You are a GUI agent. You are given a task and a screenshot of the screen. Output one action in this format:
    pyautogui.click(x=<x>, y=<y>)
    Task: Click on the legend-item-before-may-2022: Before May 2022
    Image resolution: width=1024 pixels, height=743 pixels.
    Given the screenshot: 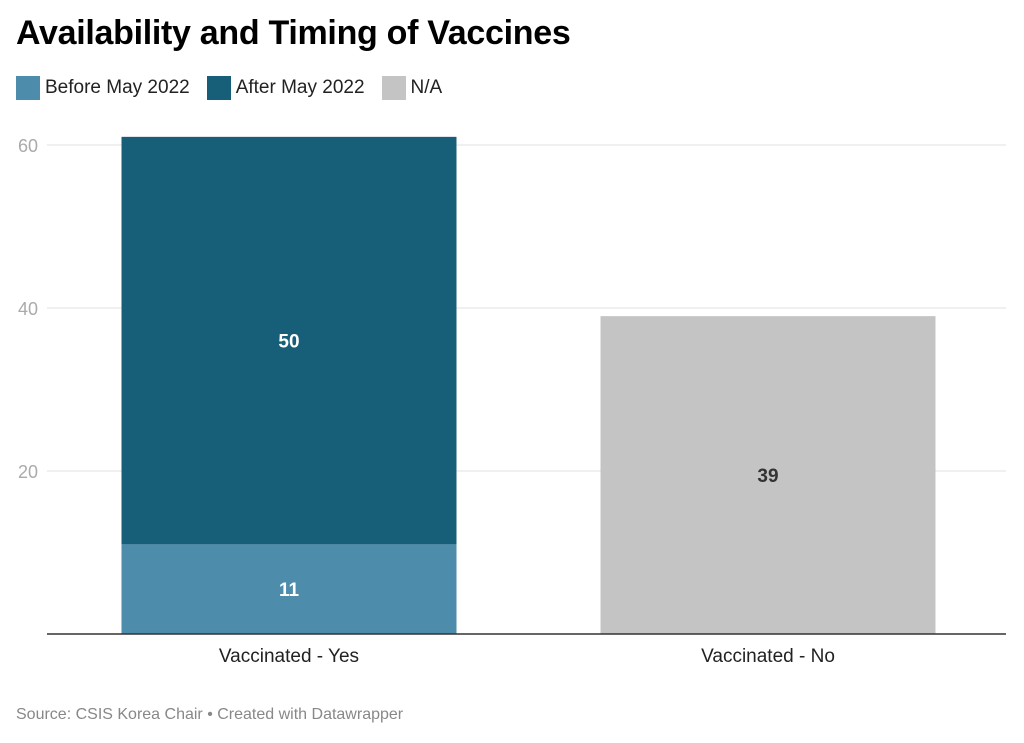 What is the action you would take?
    pyautogui.click(x=103, y=88)
    